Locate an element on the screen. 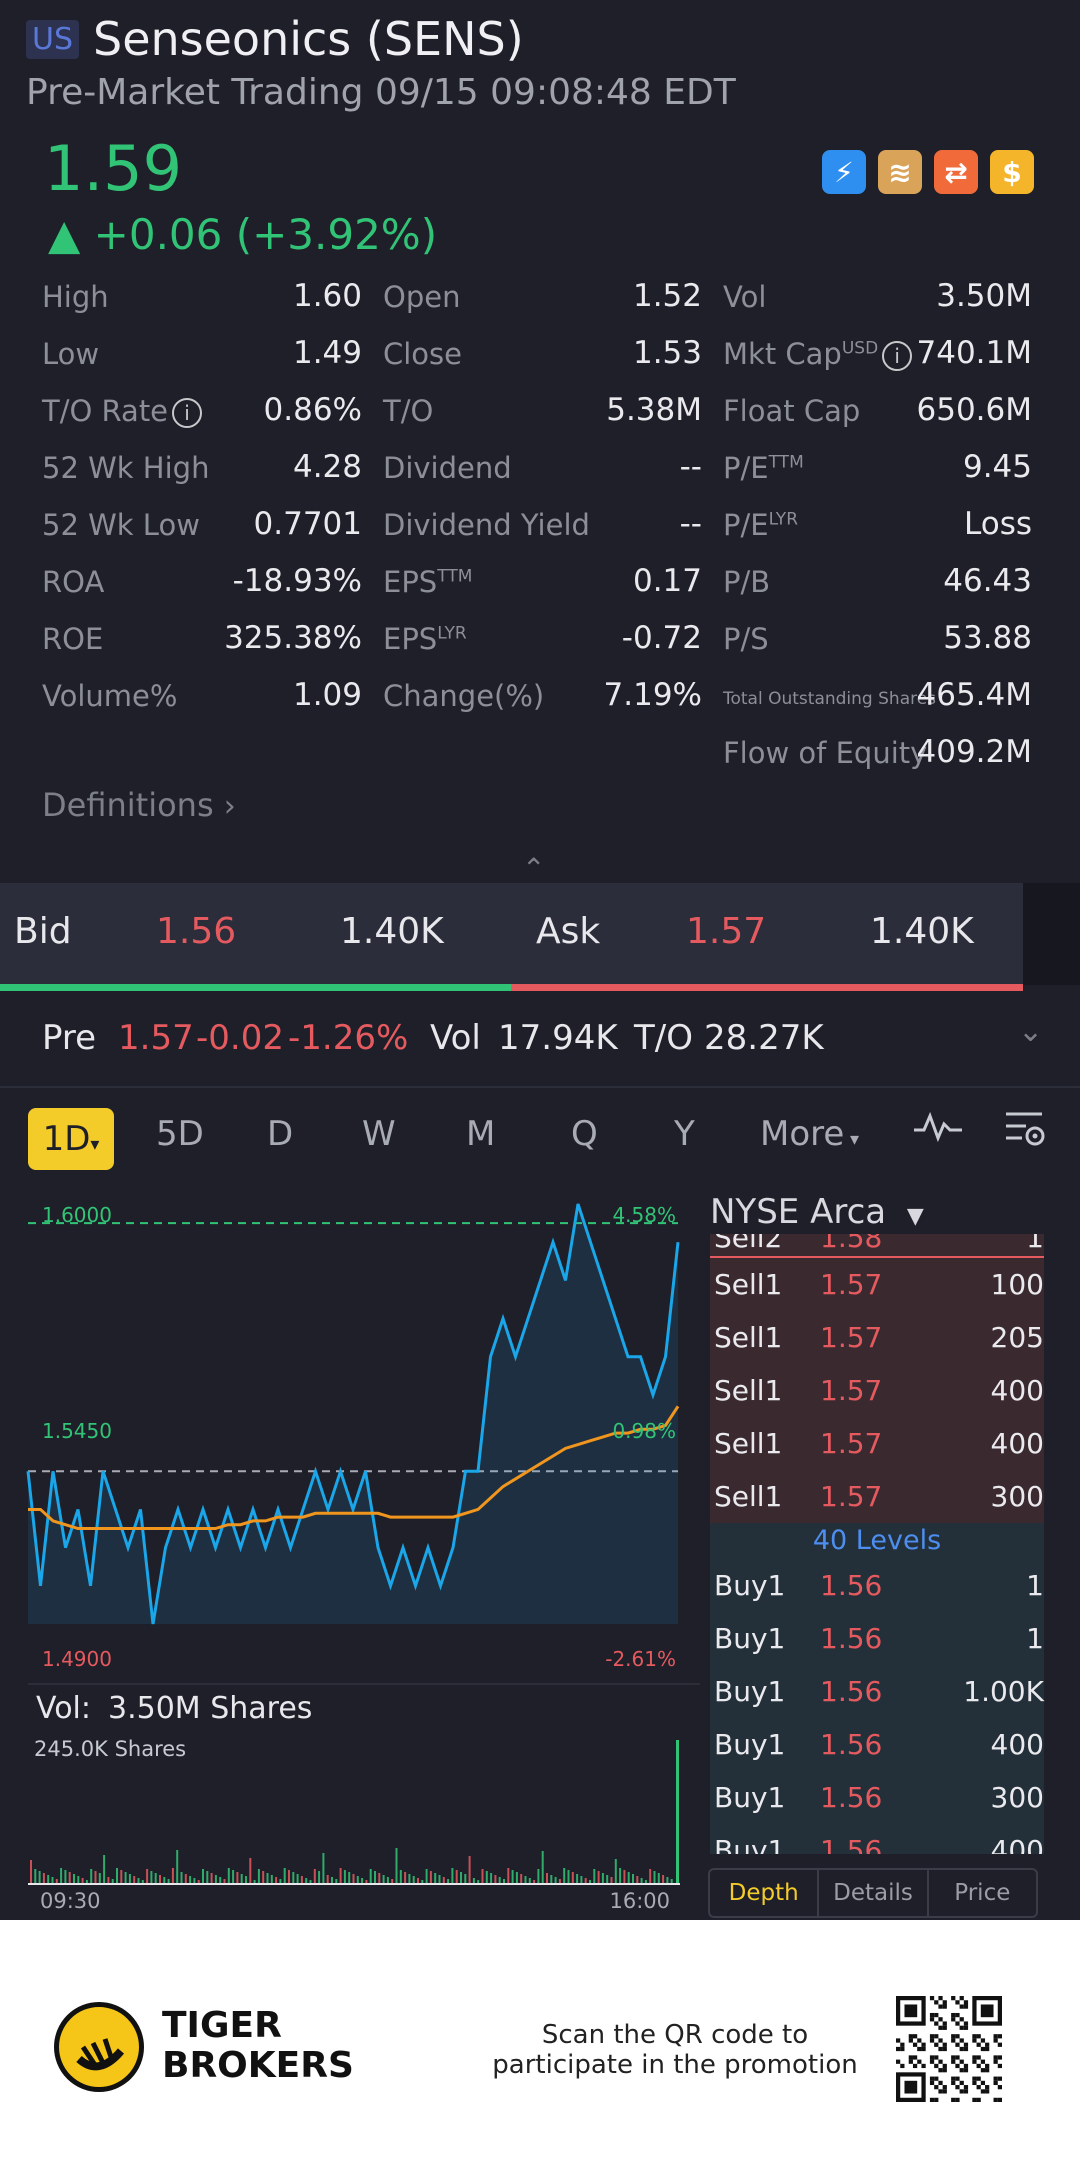  pre-pct: -1.26% is located at coordinates (348, 1038).